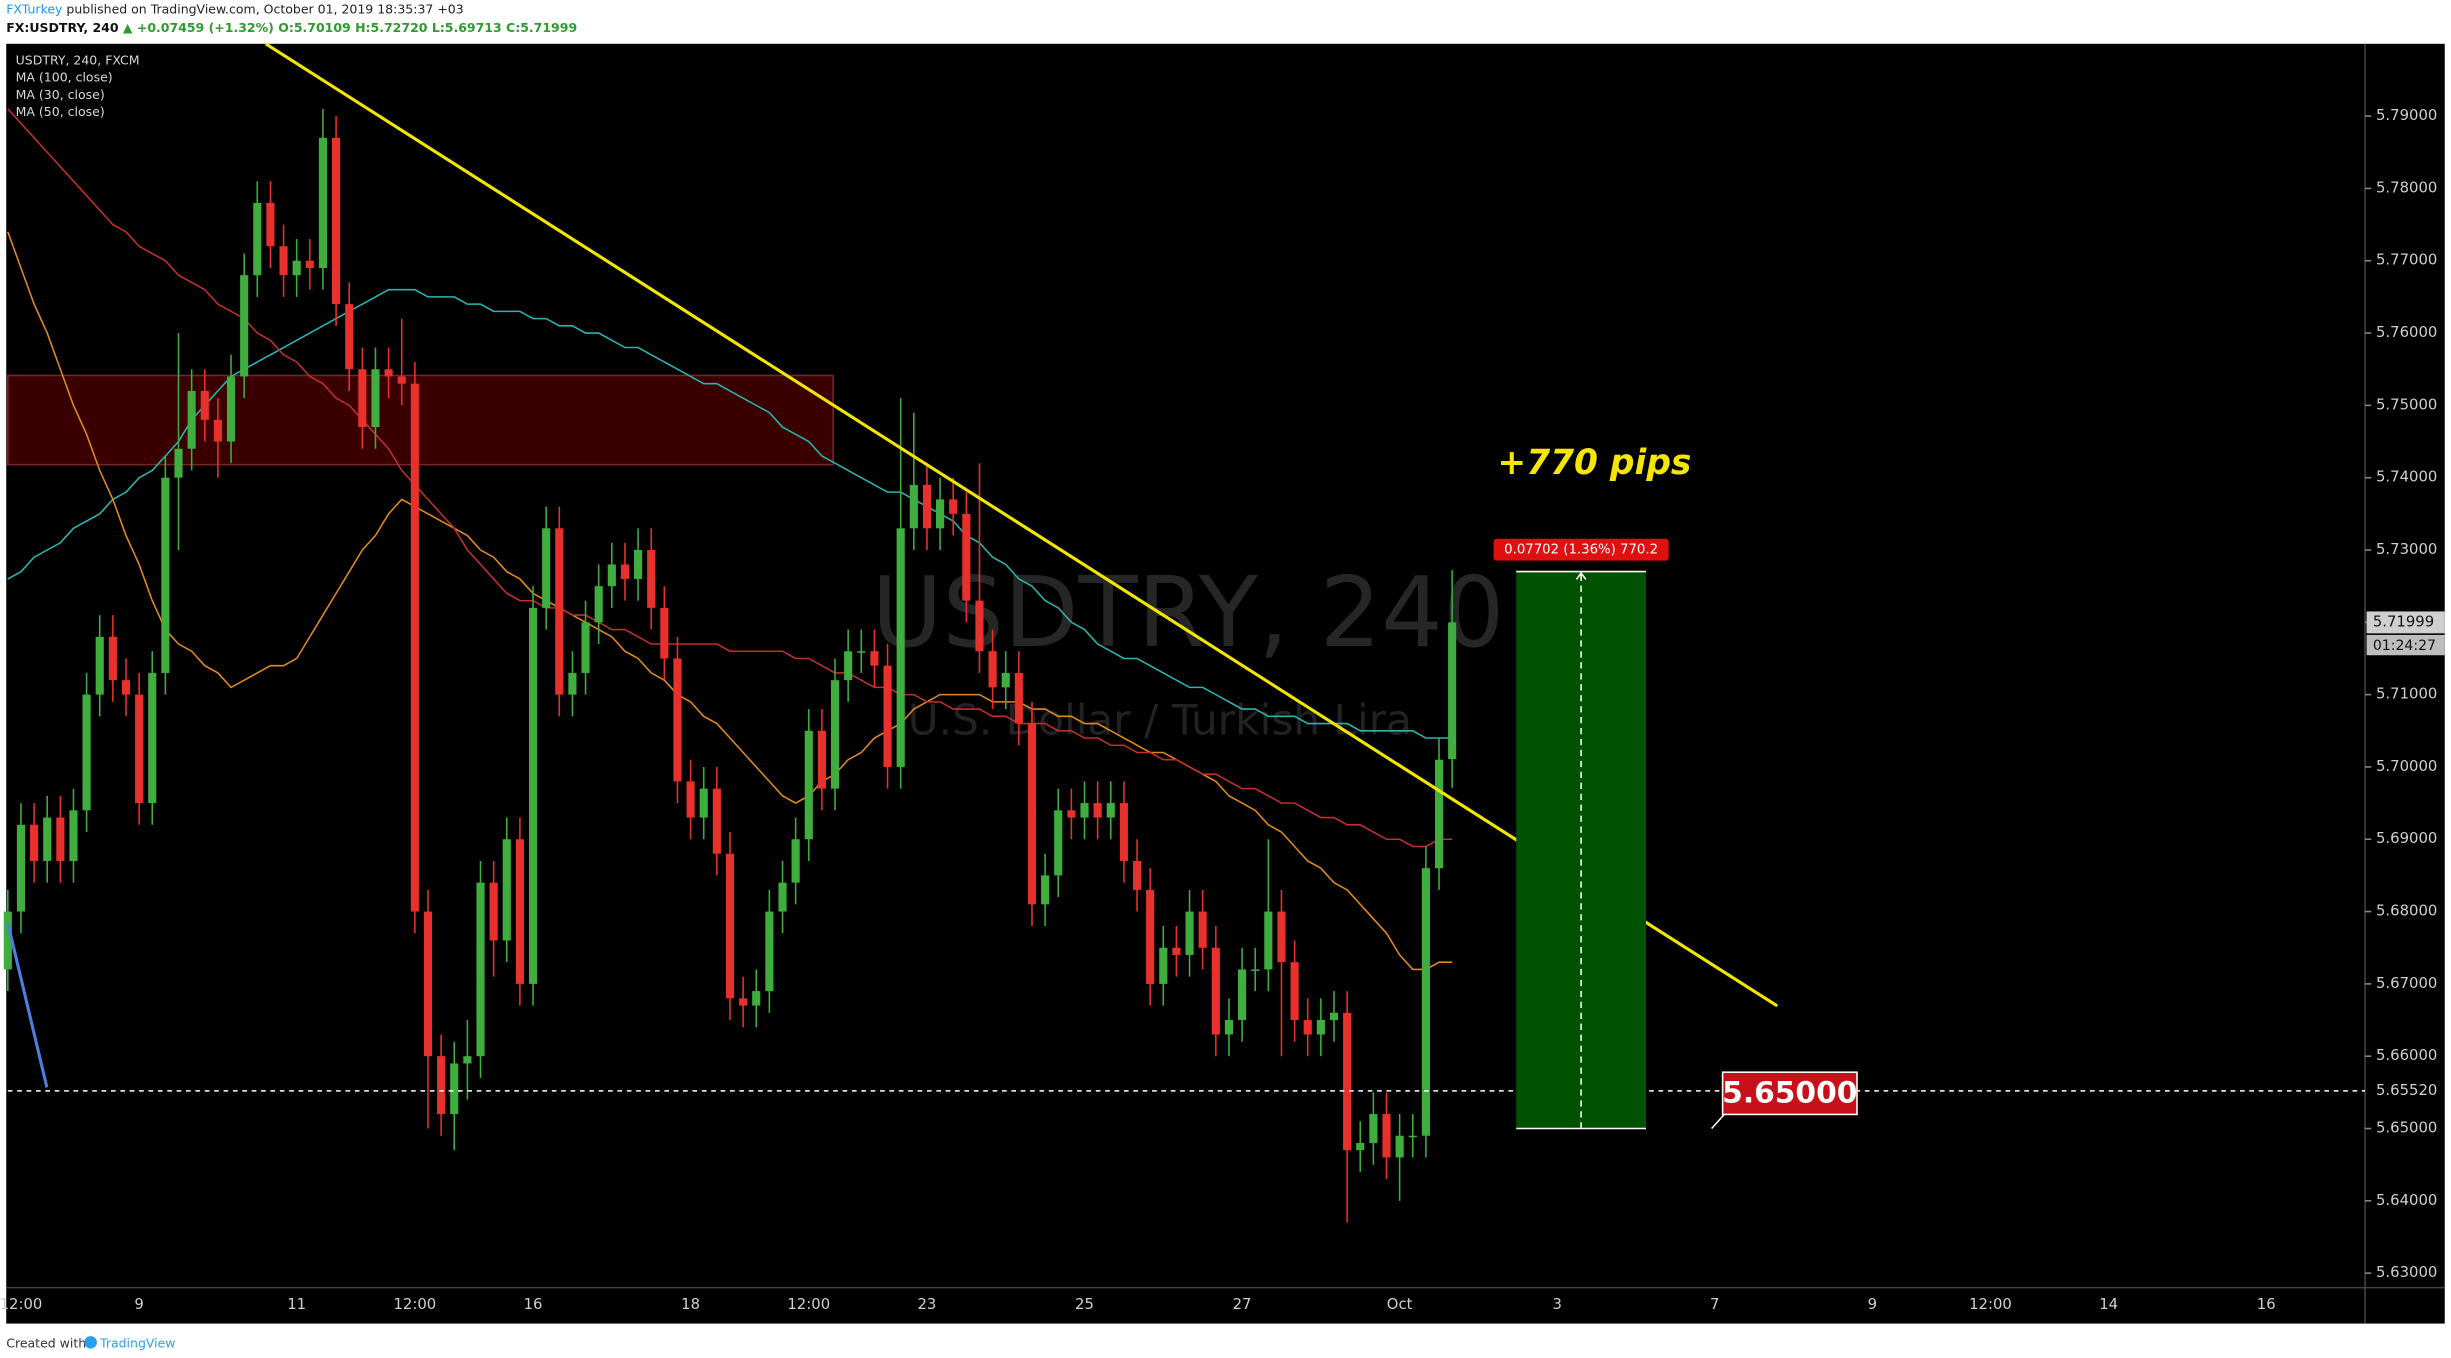 Image resolution: width=2451 pixels, height=1358 pixels. Describe the element at coordinates (1556, 1304) in the screenshot. I see `x-tick-label: 3` at that location.